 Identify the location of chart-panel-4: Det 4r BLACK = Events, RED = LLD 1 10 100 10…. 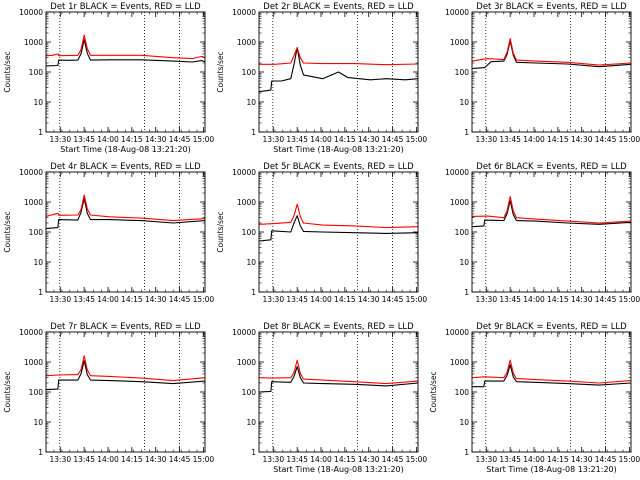
(107, 240).